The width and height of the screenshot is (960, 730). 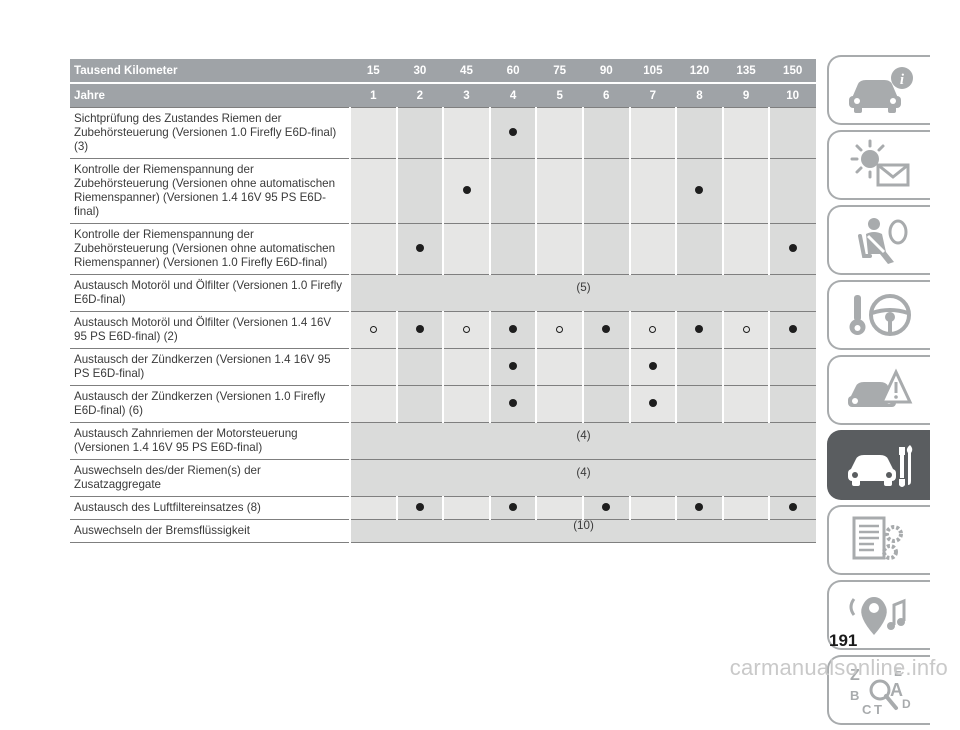 What do you see at coordinates (867, 709) in the screenshot?
I see `index-letter: C` at bounding box center [867, 709].